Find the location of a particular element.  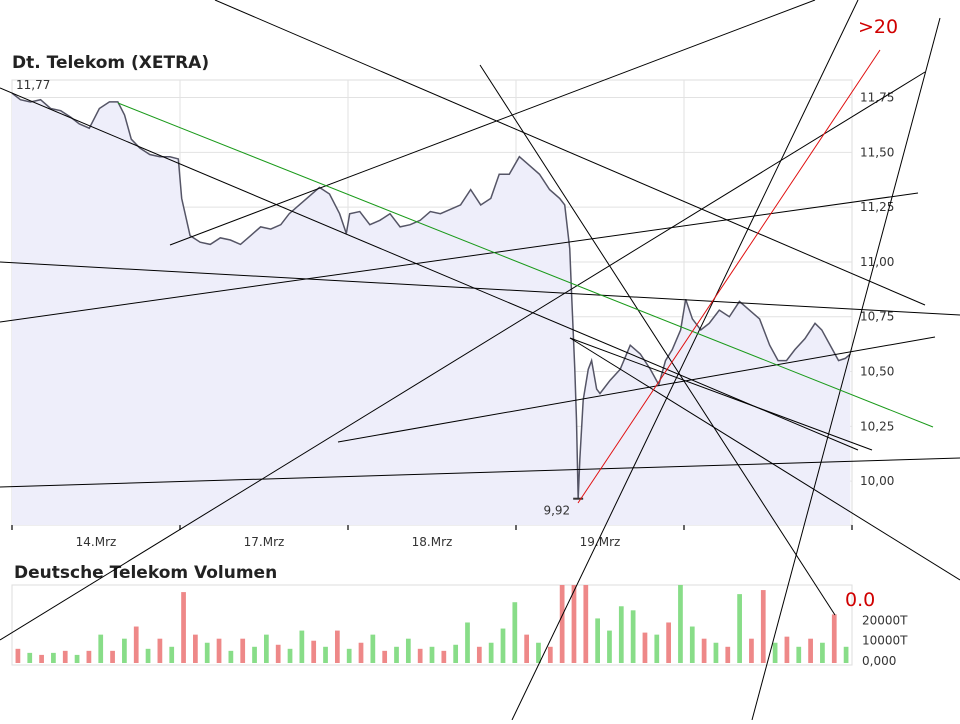

y-tick-label: 11,50 is located at coordinates (877, 152).